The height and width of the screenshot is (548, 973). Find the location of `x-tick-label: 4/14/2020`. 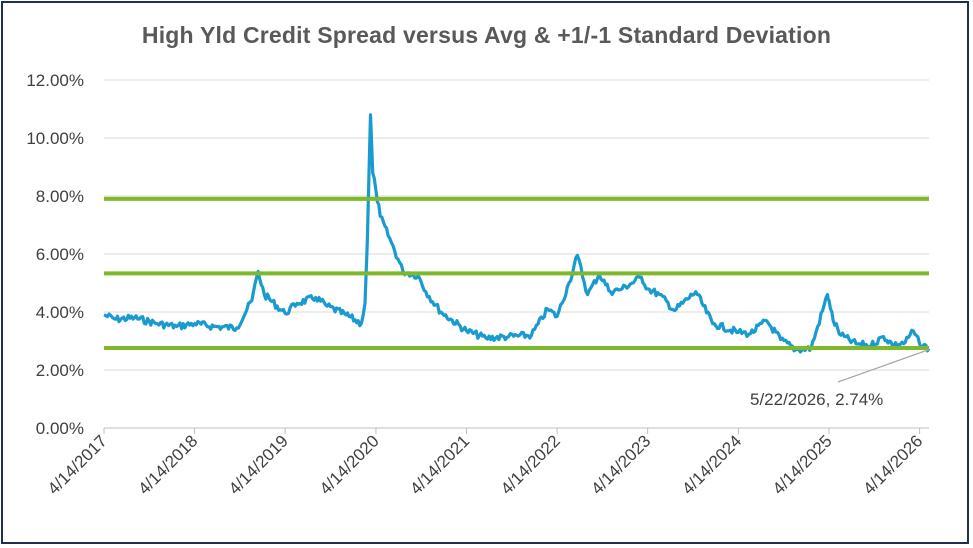

x-tick-label: 4/14/2020 is located at coordinates (349, 464).